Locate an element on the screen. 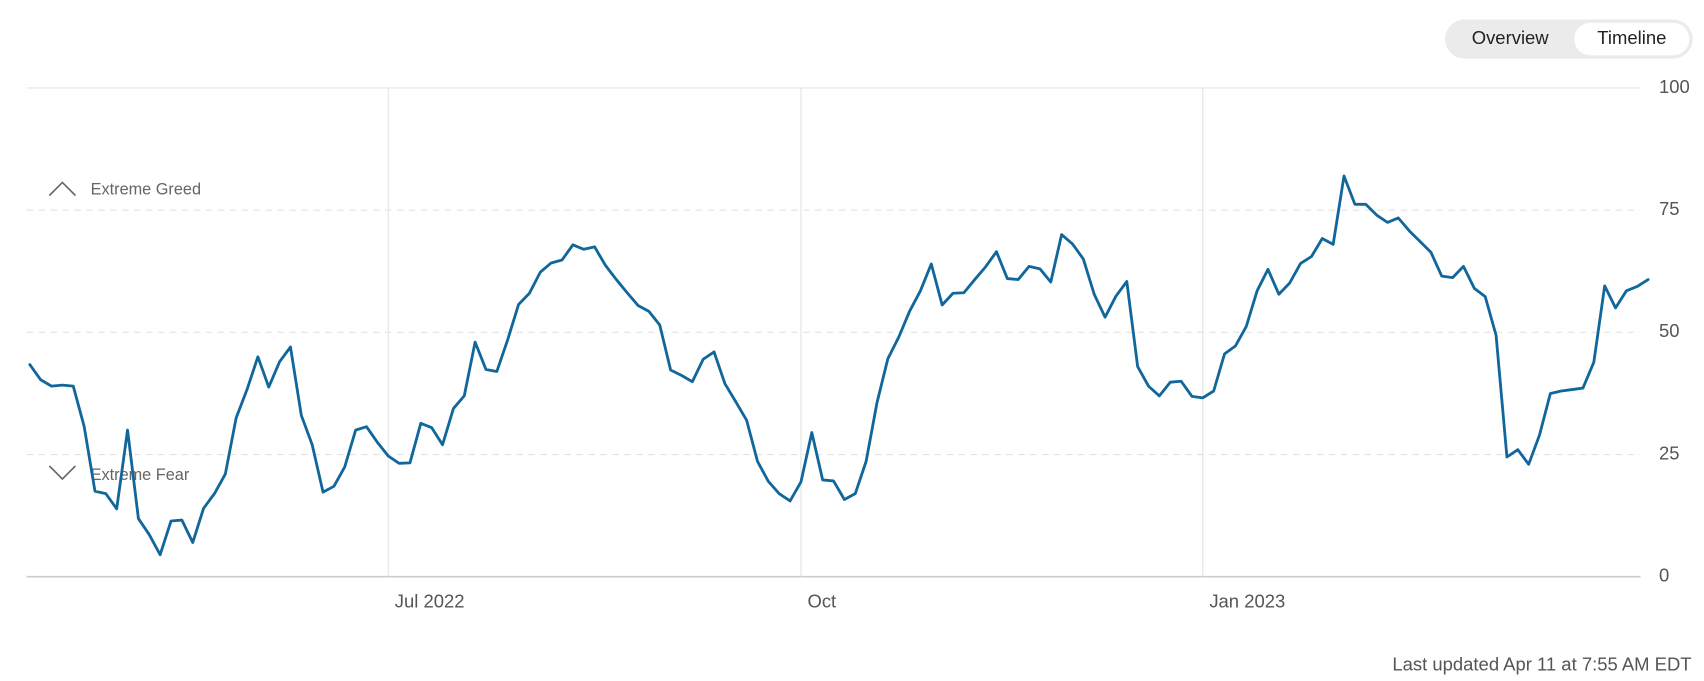 The width and height of the screenshot is (1704, 681). annotation: Extreme Greed is located at coordinates (146, 189).